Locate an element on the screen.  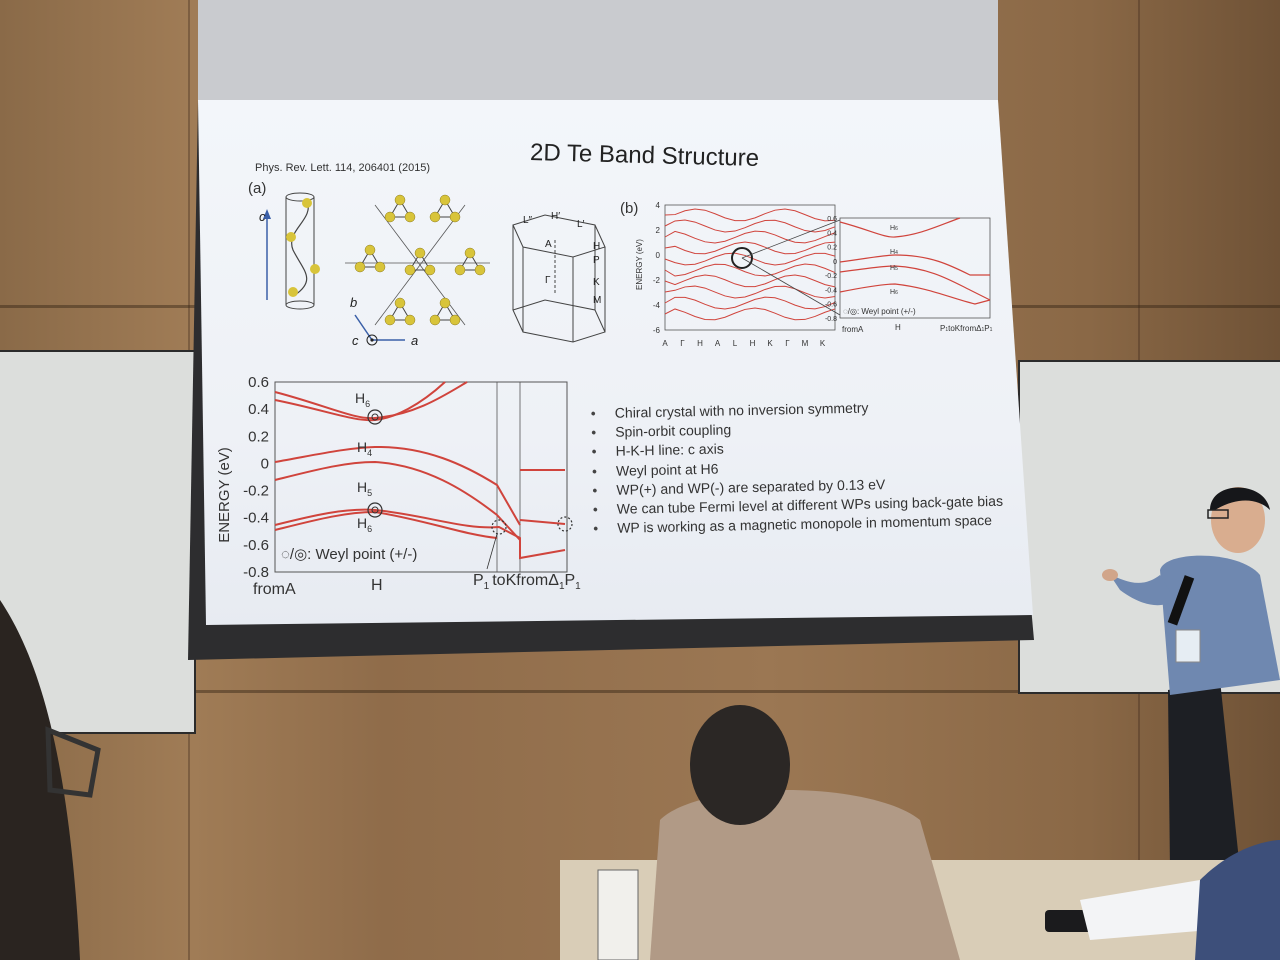
overview-x-tick: Γ is located at coordinates (682, 343).